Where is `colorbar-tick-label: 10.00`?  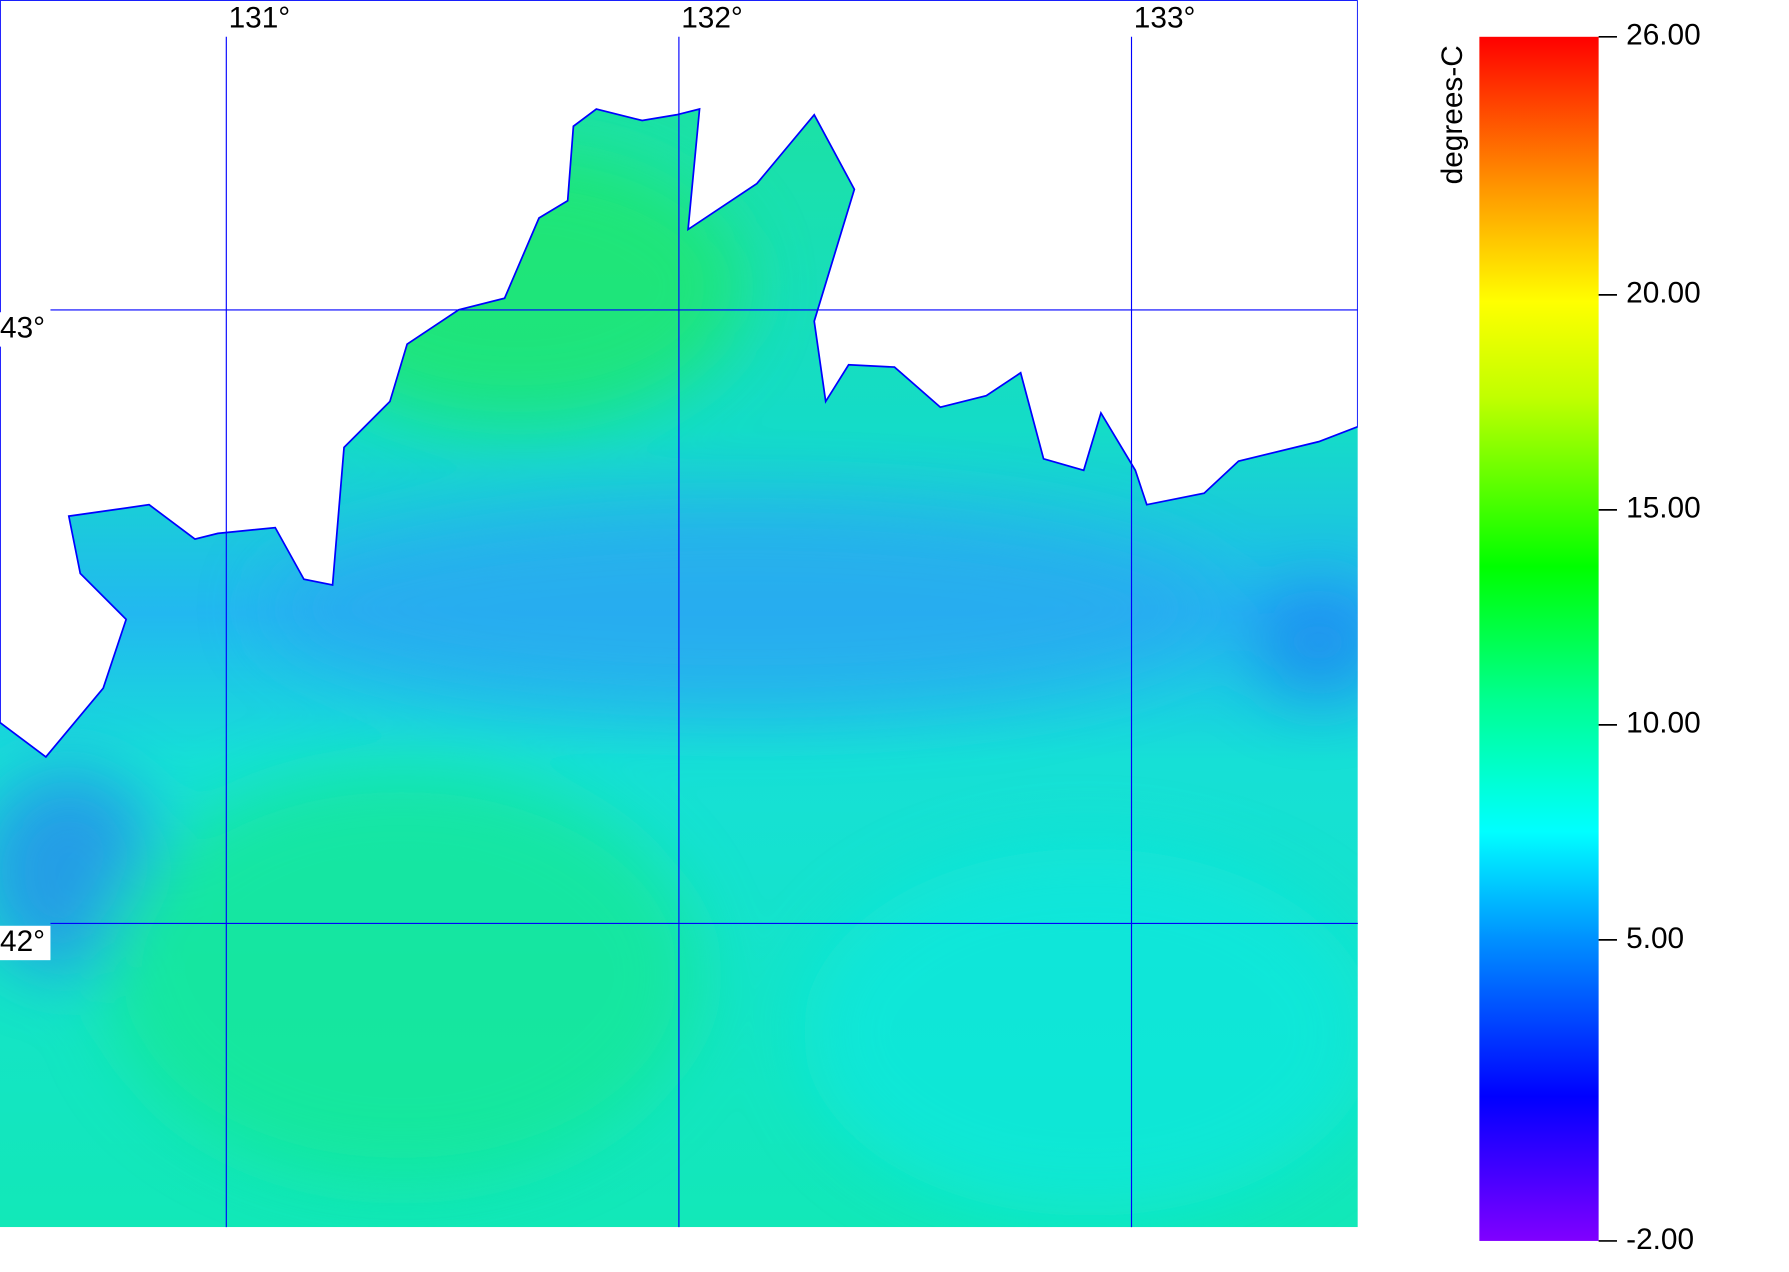
colorbar-tick-label: 10.00 is located at coordinates (1663, 723).